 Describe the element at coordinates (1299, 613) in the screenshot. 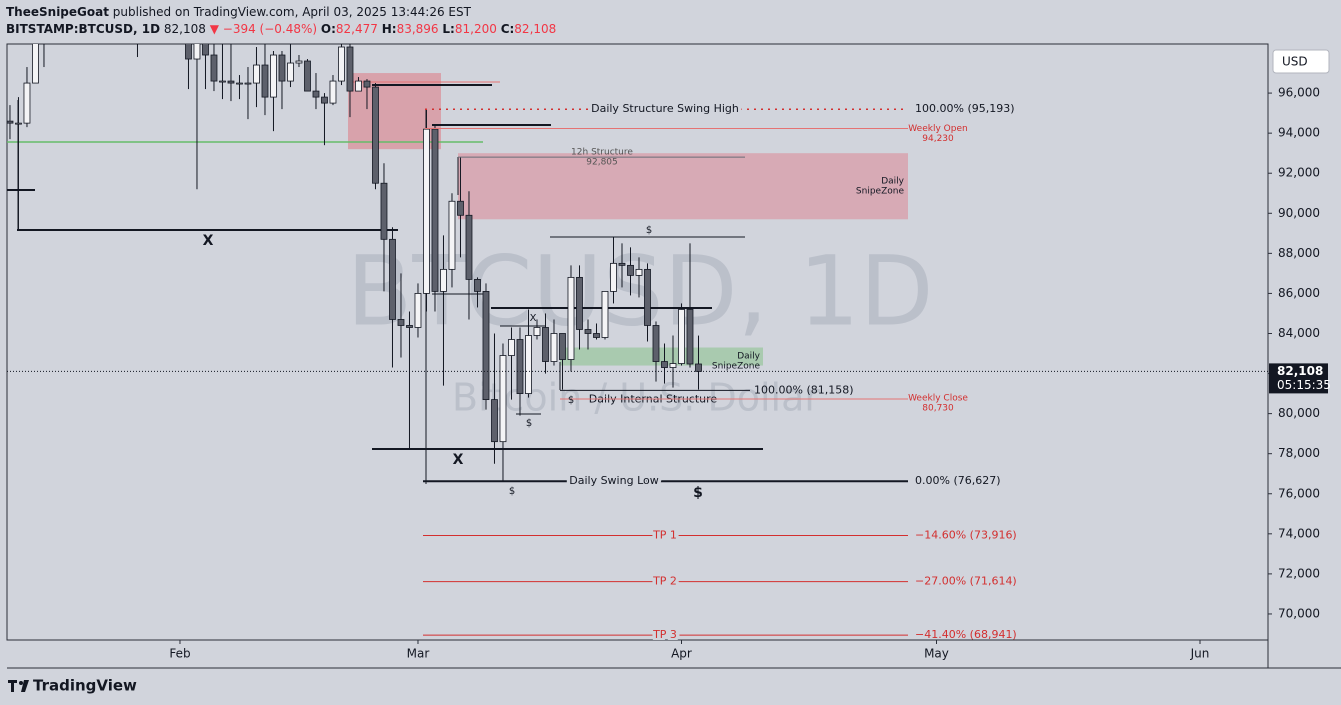

I see `y-tick-label: 70,000` at that location.